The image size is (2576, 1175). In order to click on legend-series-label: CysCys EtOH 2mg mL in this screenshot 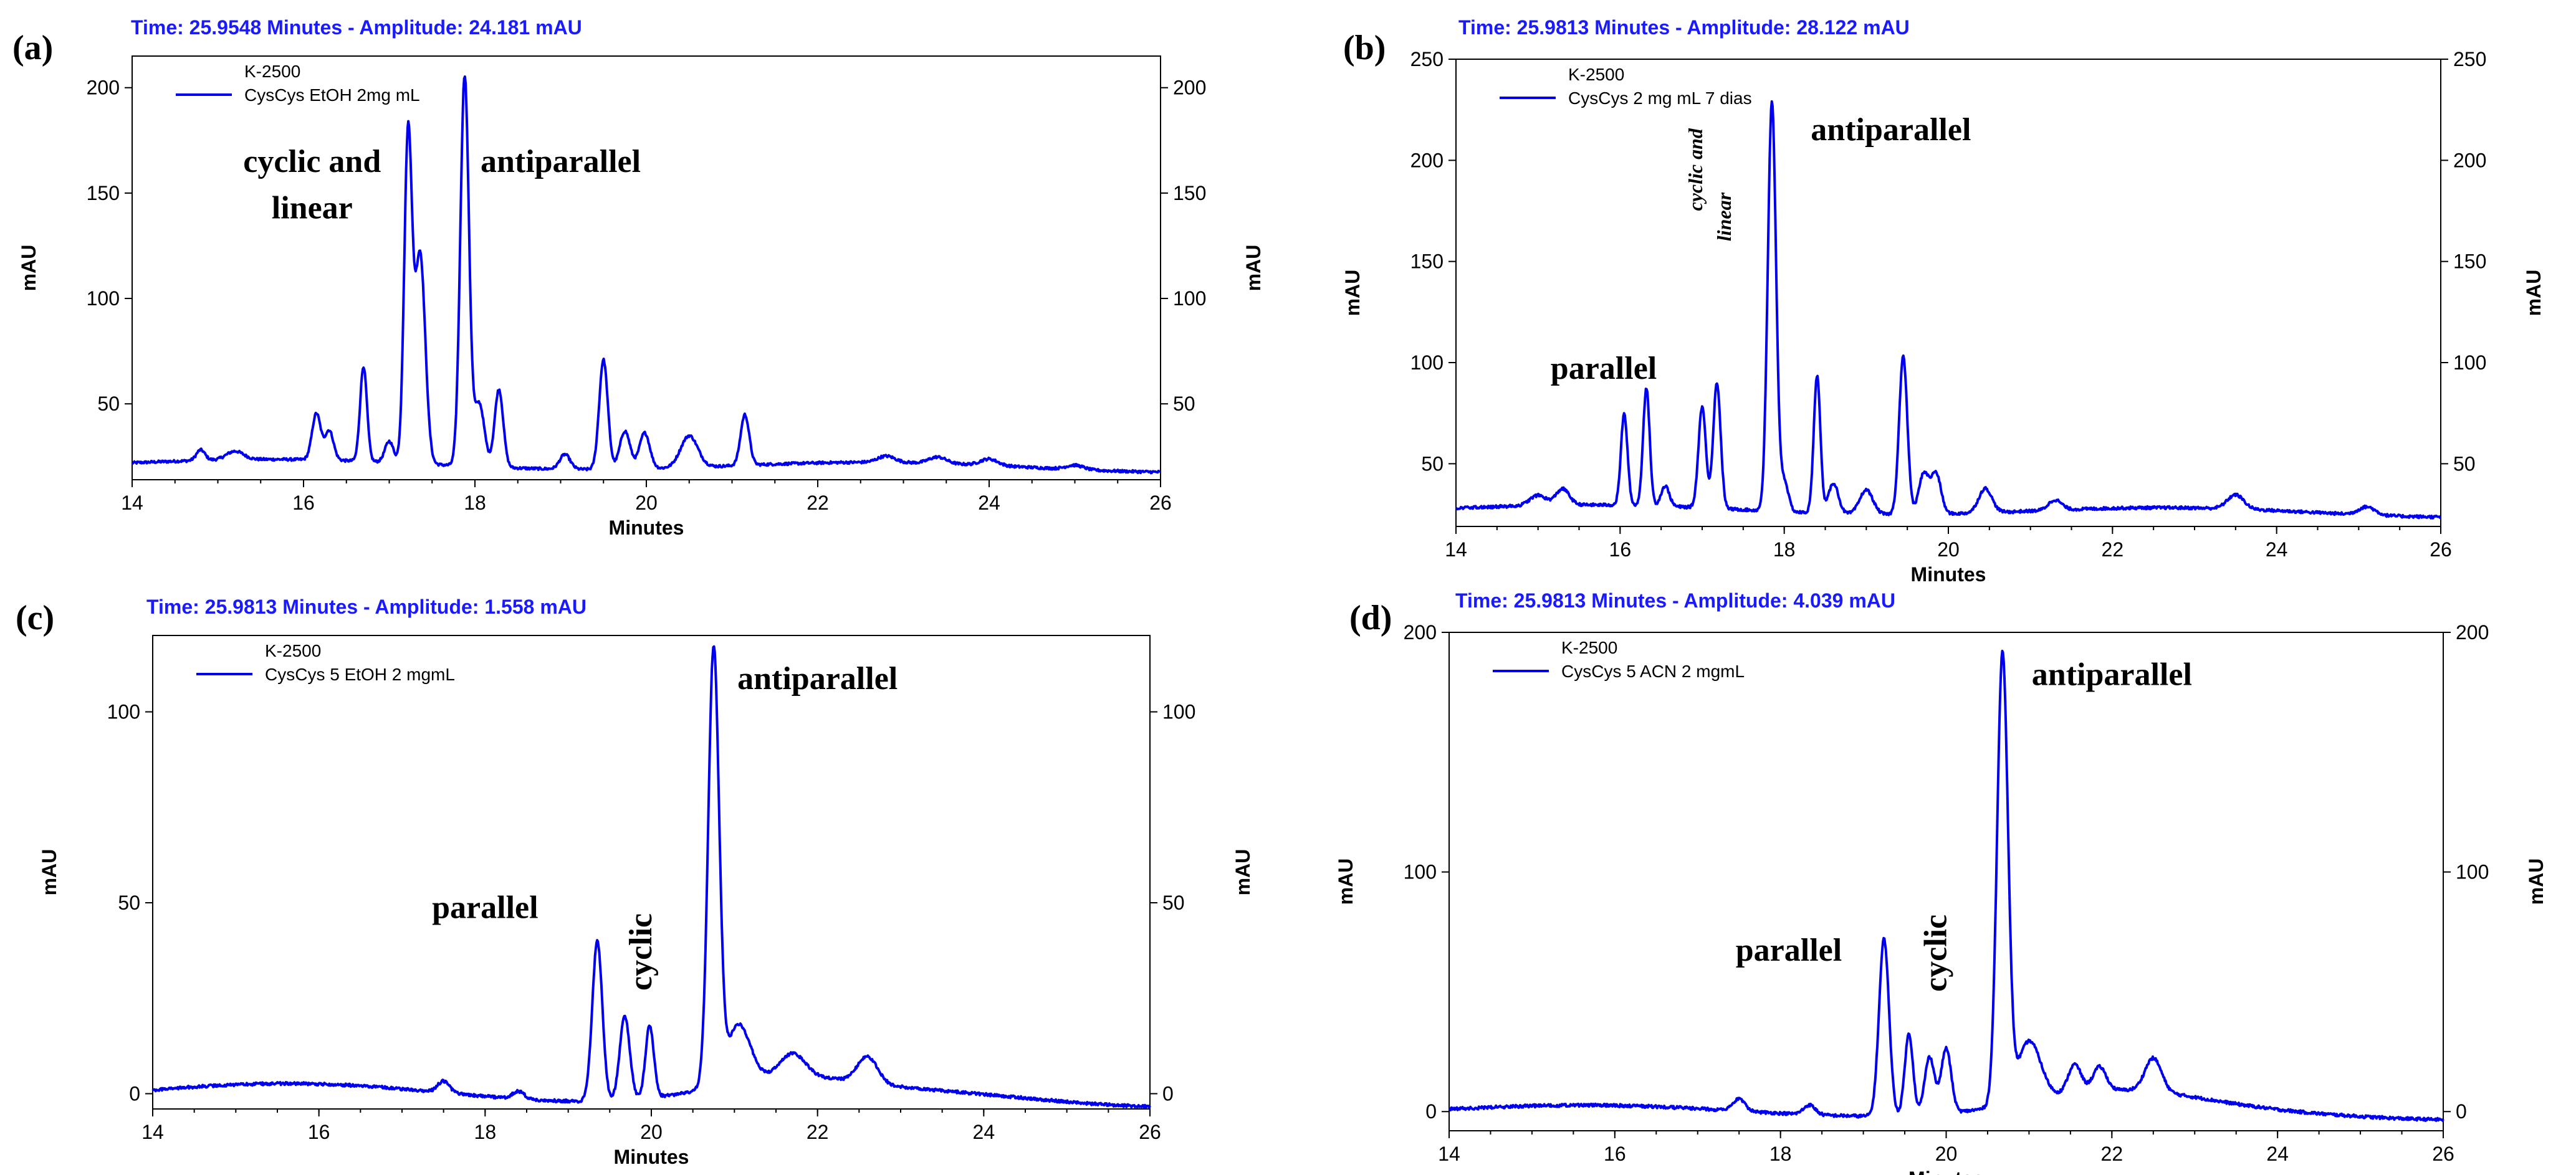, I will do `click(332, 95)`.